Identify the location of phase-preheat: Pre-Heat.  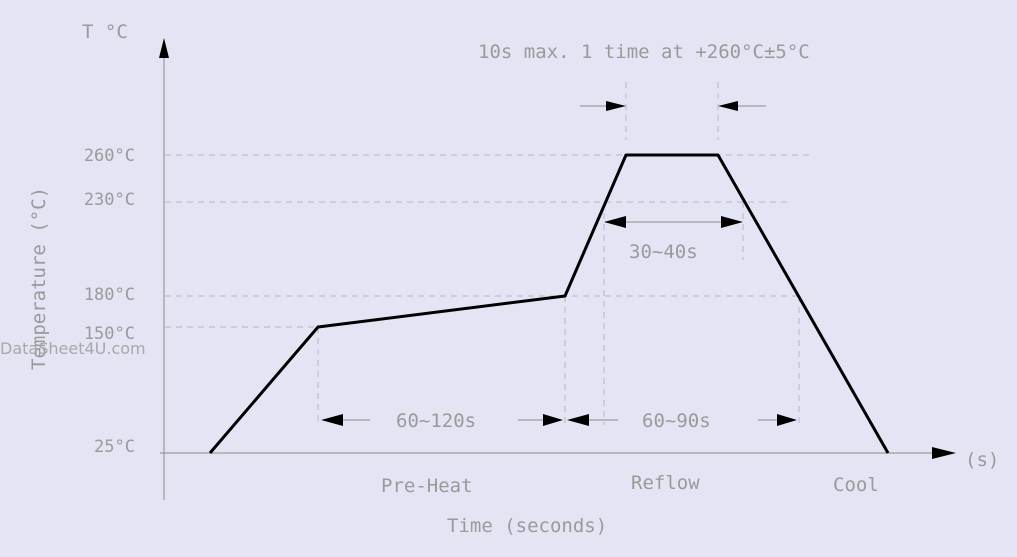
(427, 486).